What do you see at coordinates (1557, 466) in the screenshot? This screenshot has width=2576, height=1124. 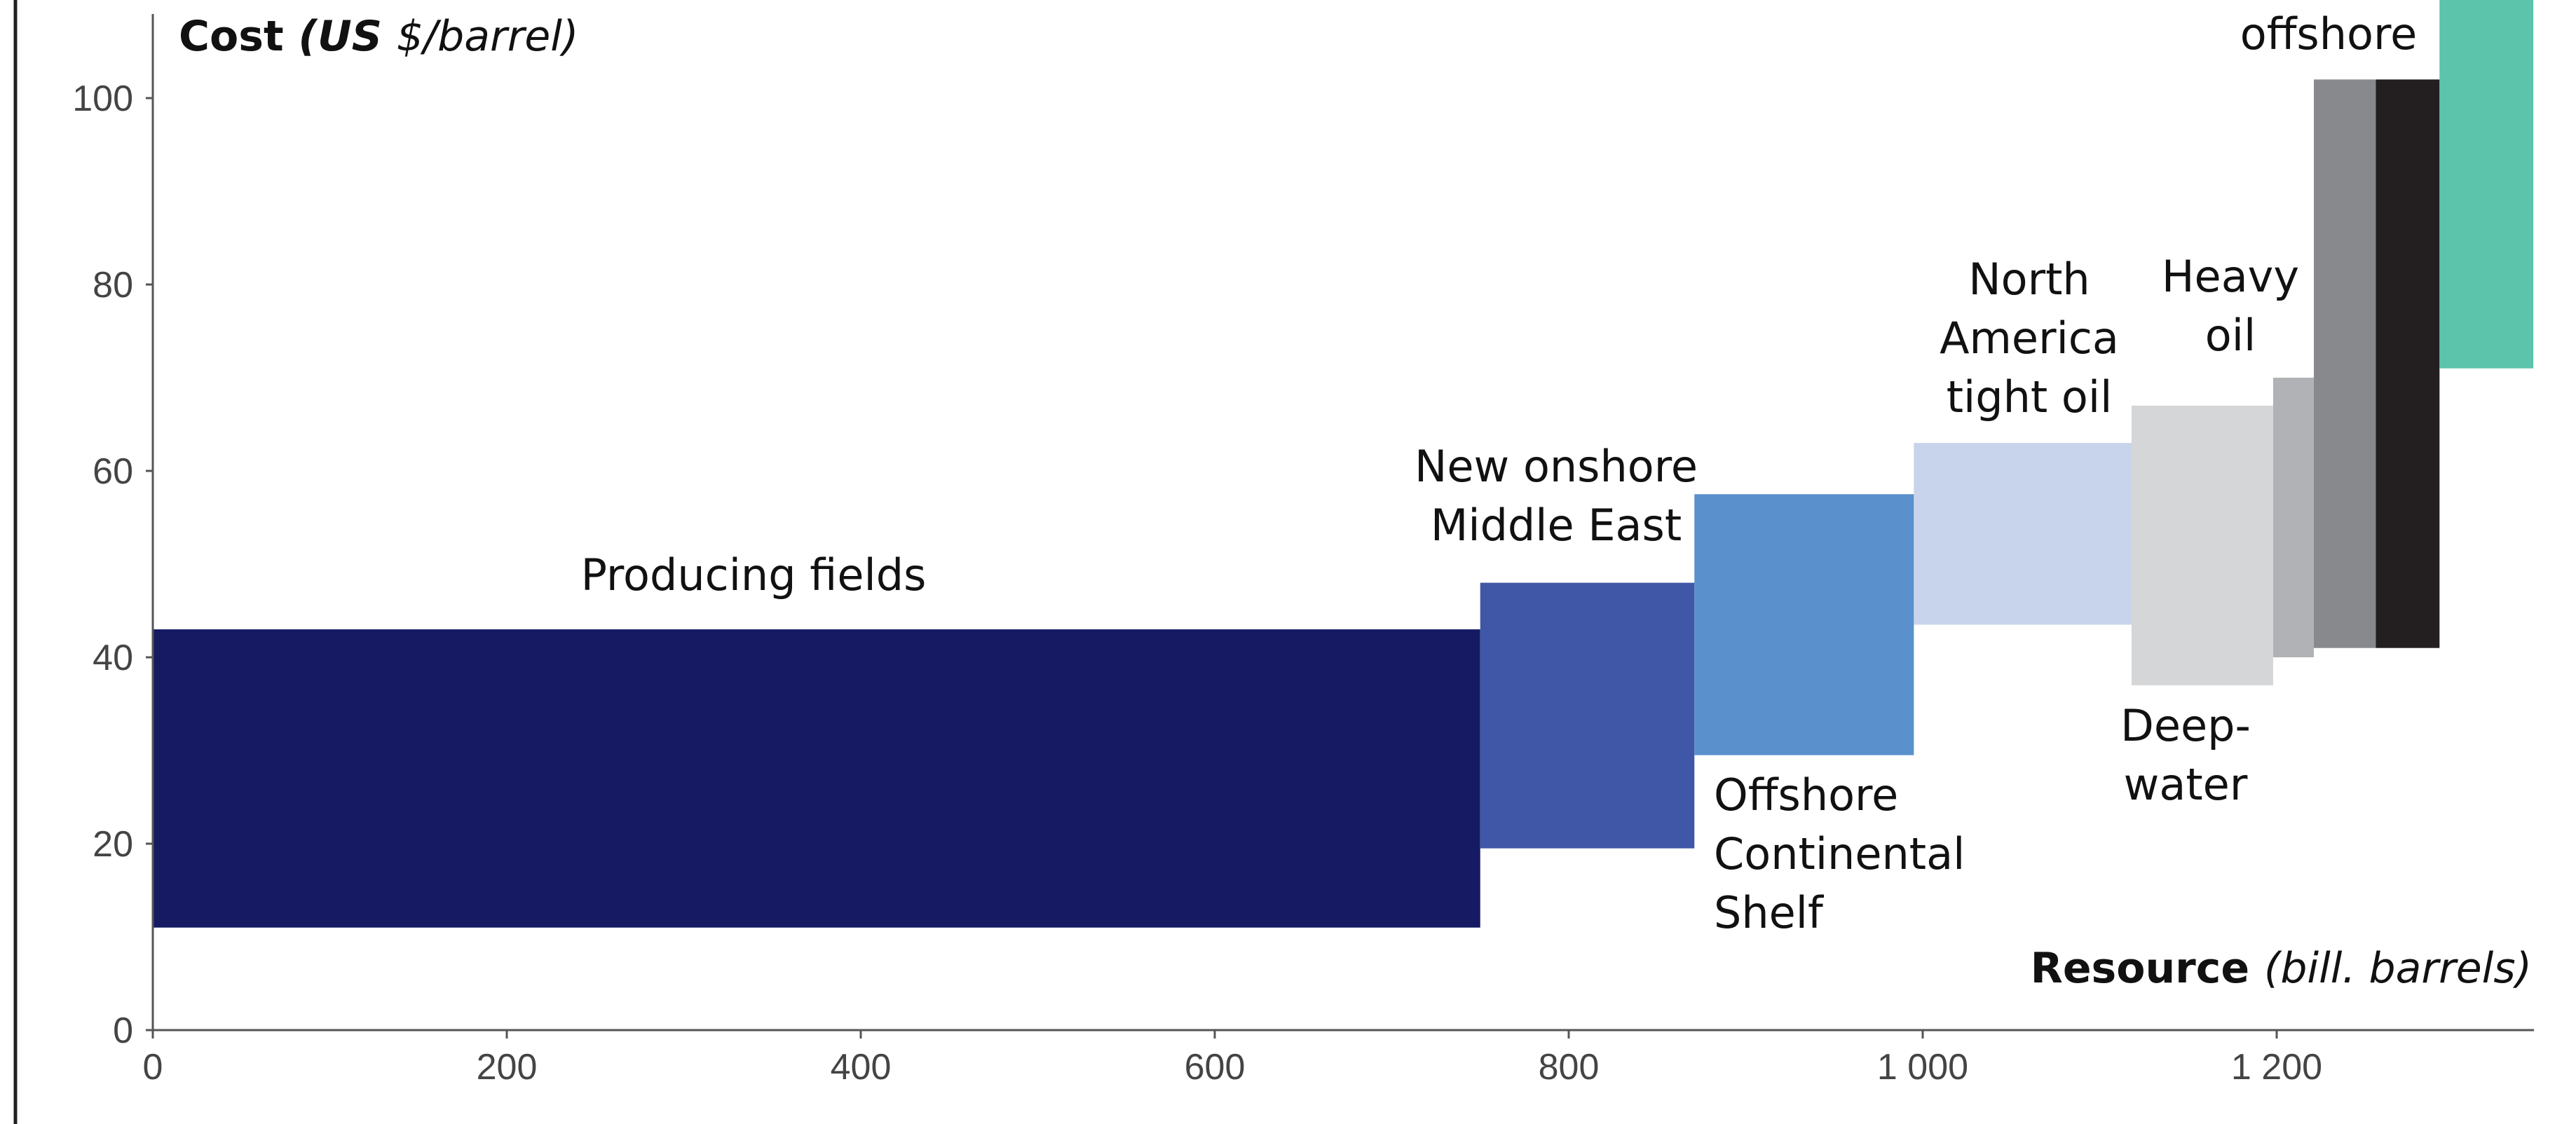 I see `segment-label-1-line-0: New onshore` at bounding box center [1557, 466].